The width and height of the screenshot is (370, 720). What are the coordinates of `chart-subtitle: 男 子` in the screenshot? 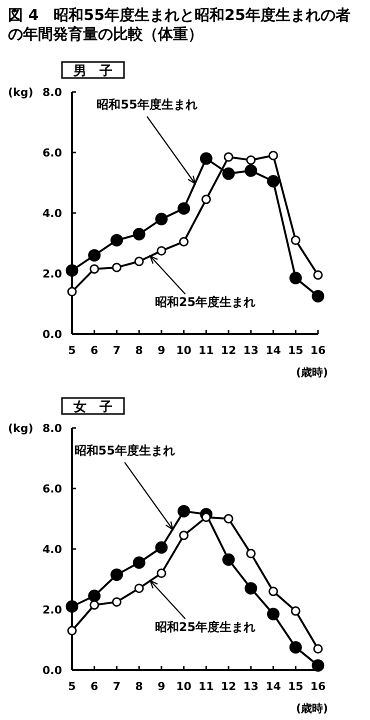 It's located at (92, 71).